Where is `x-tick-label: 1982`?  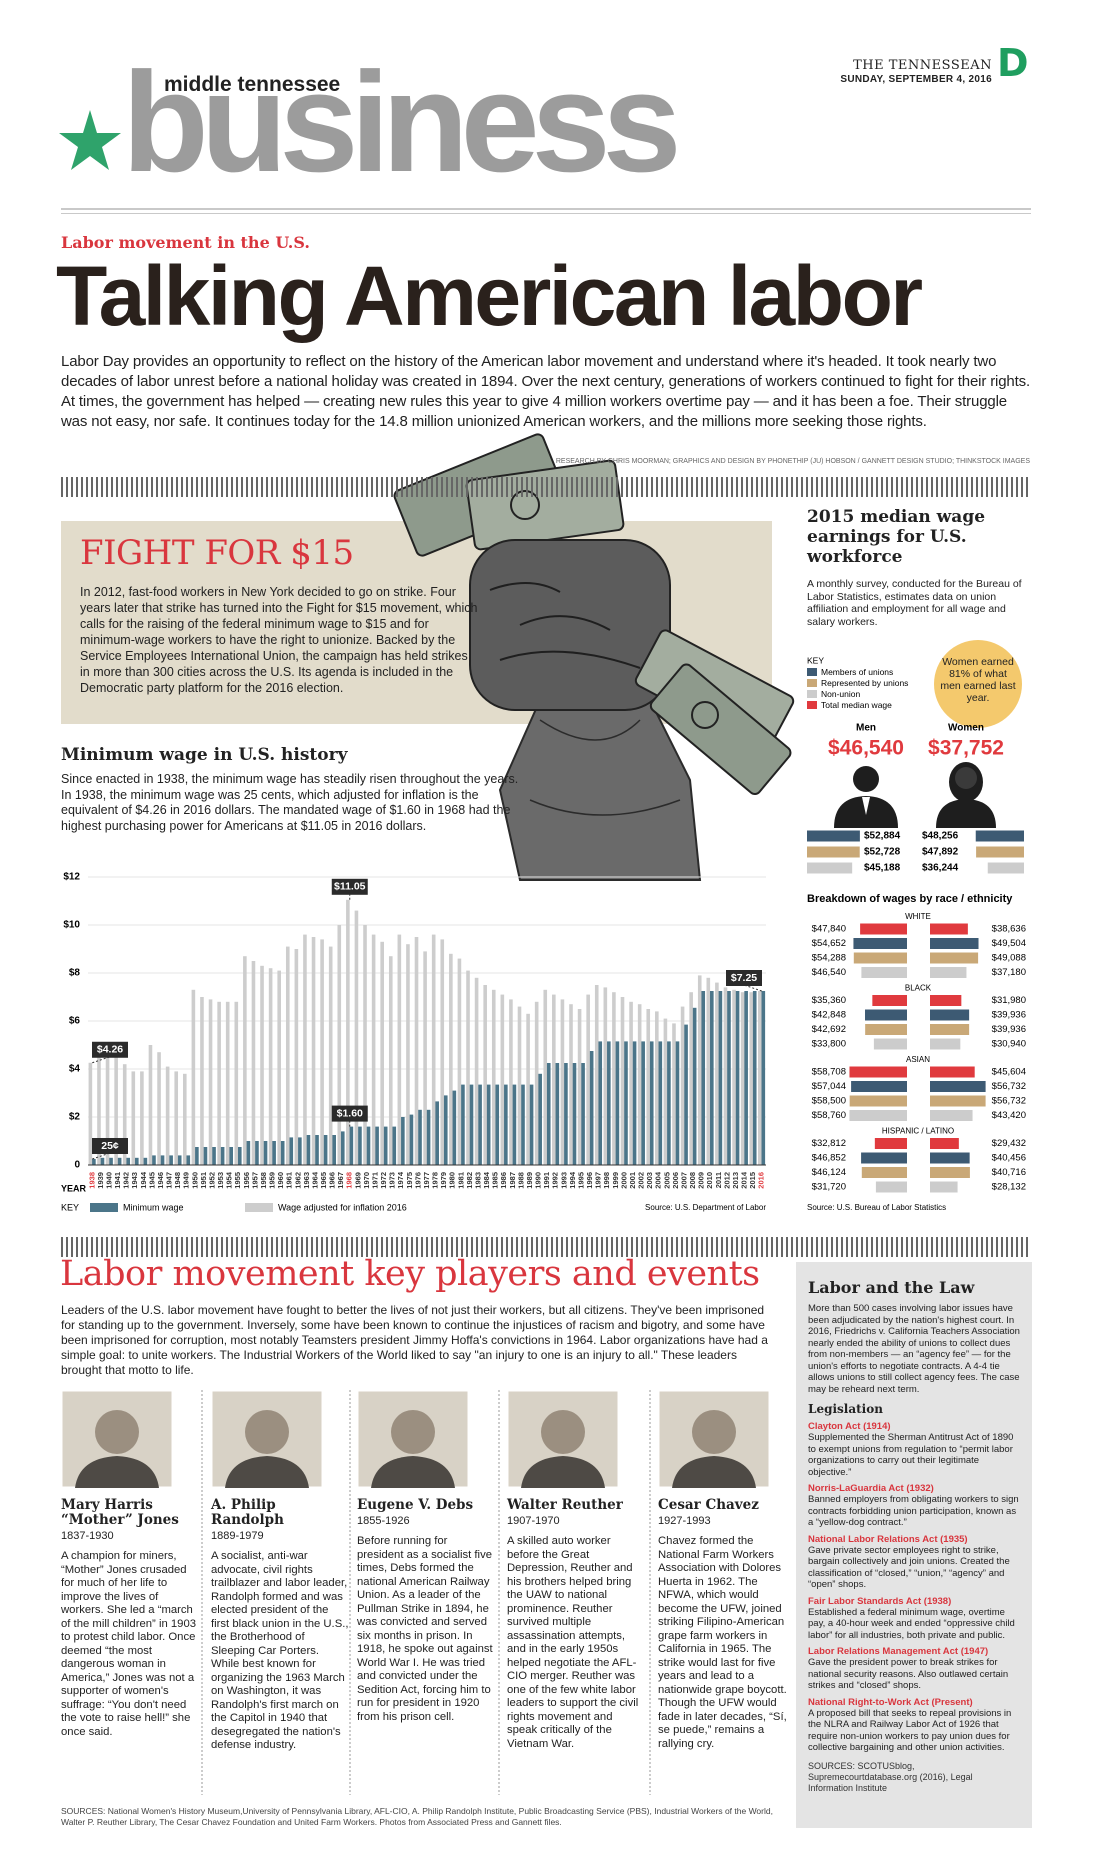 x-tick-label: 1982 is located at coordinates (469, 1180).